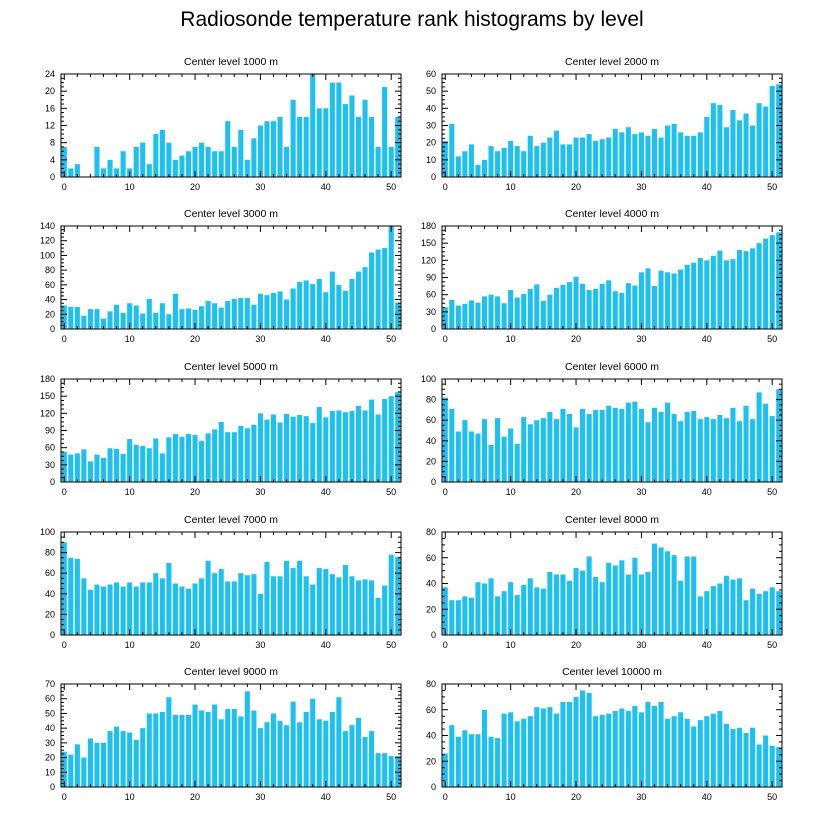 The image size is (824, 824). I want to click on panel-10: Center level 10000 m 0 10 20 30 40 50 0 20 40 60 80, so click(604, 734).